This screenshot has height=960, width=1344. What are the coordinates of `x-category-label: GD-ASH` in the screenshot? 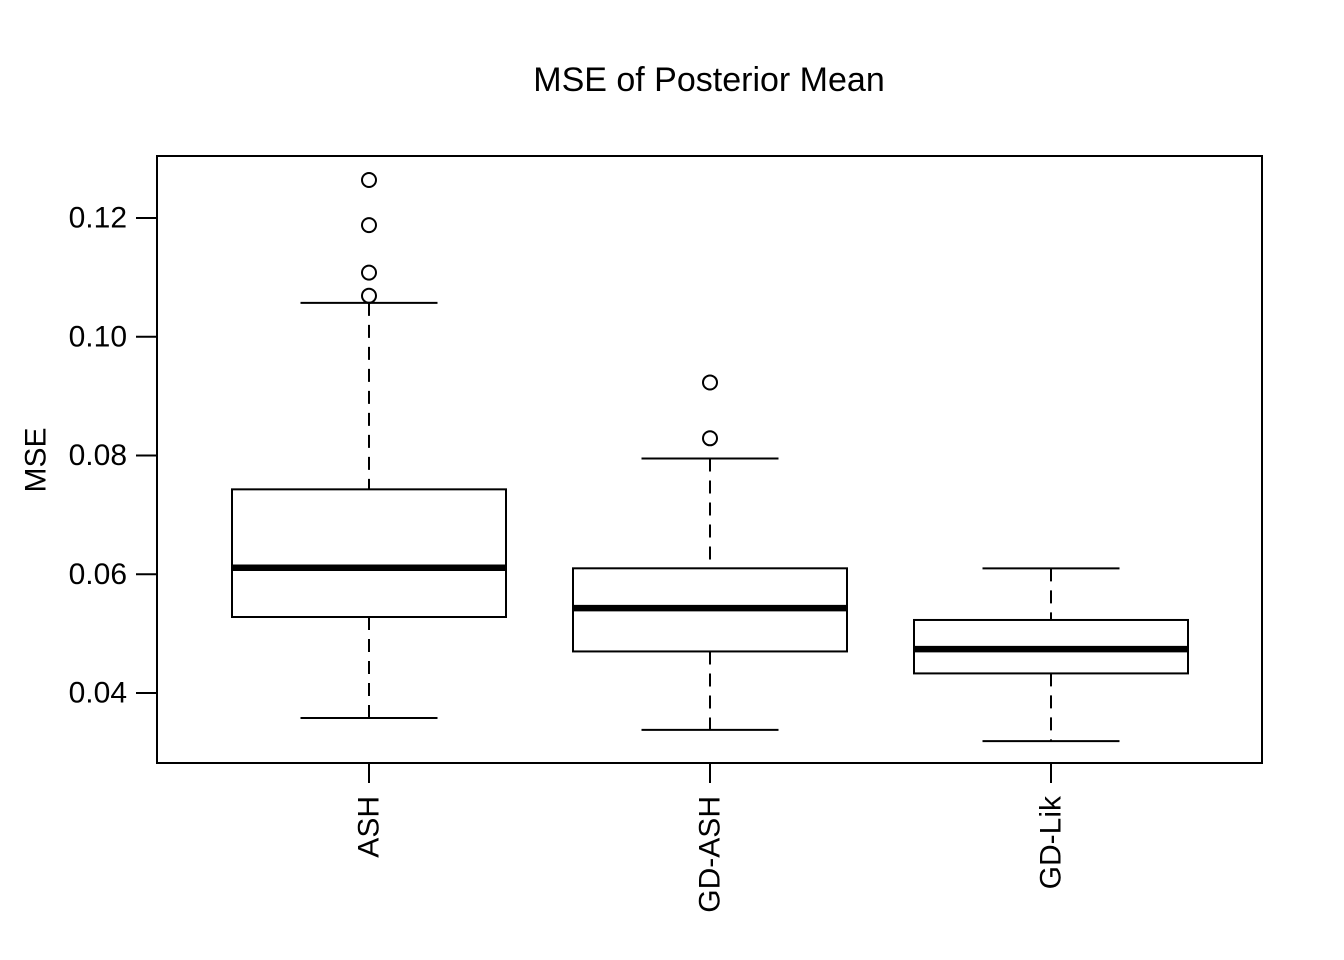 It's located at (710, 854).